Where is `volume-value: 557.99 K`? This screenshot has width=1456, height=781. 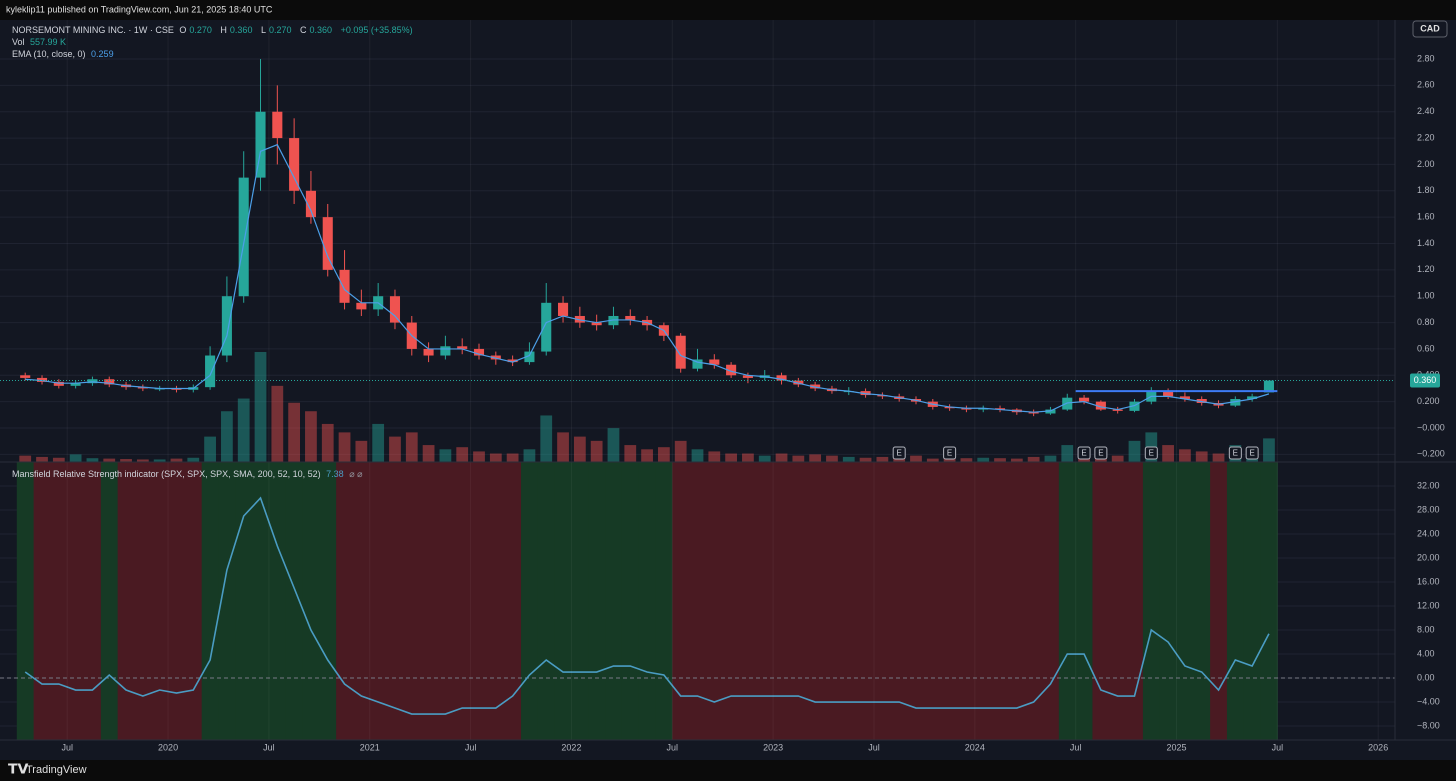 volume-value: 557.99 K is located at coordinates (48, 42).